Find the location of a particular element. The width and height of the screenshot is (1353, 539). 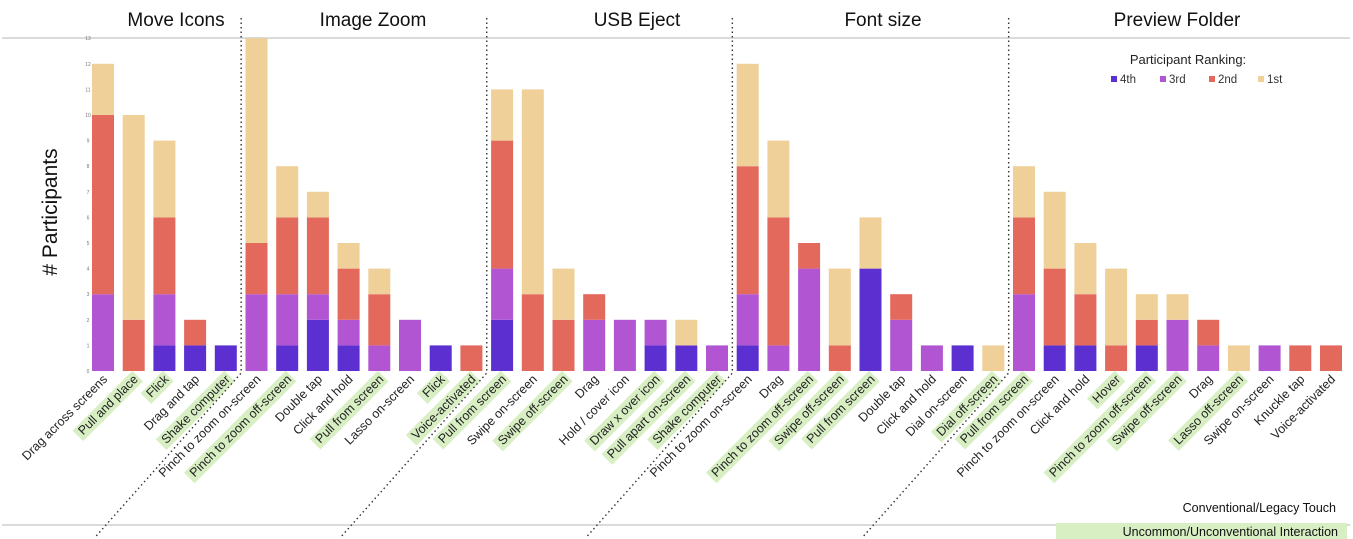

group-title: USB Eject is located at coordinates (637, 20).